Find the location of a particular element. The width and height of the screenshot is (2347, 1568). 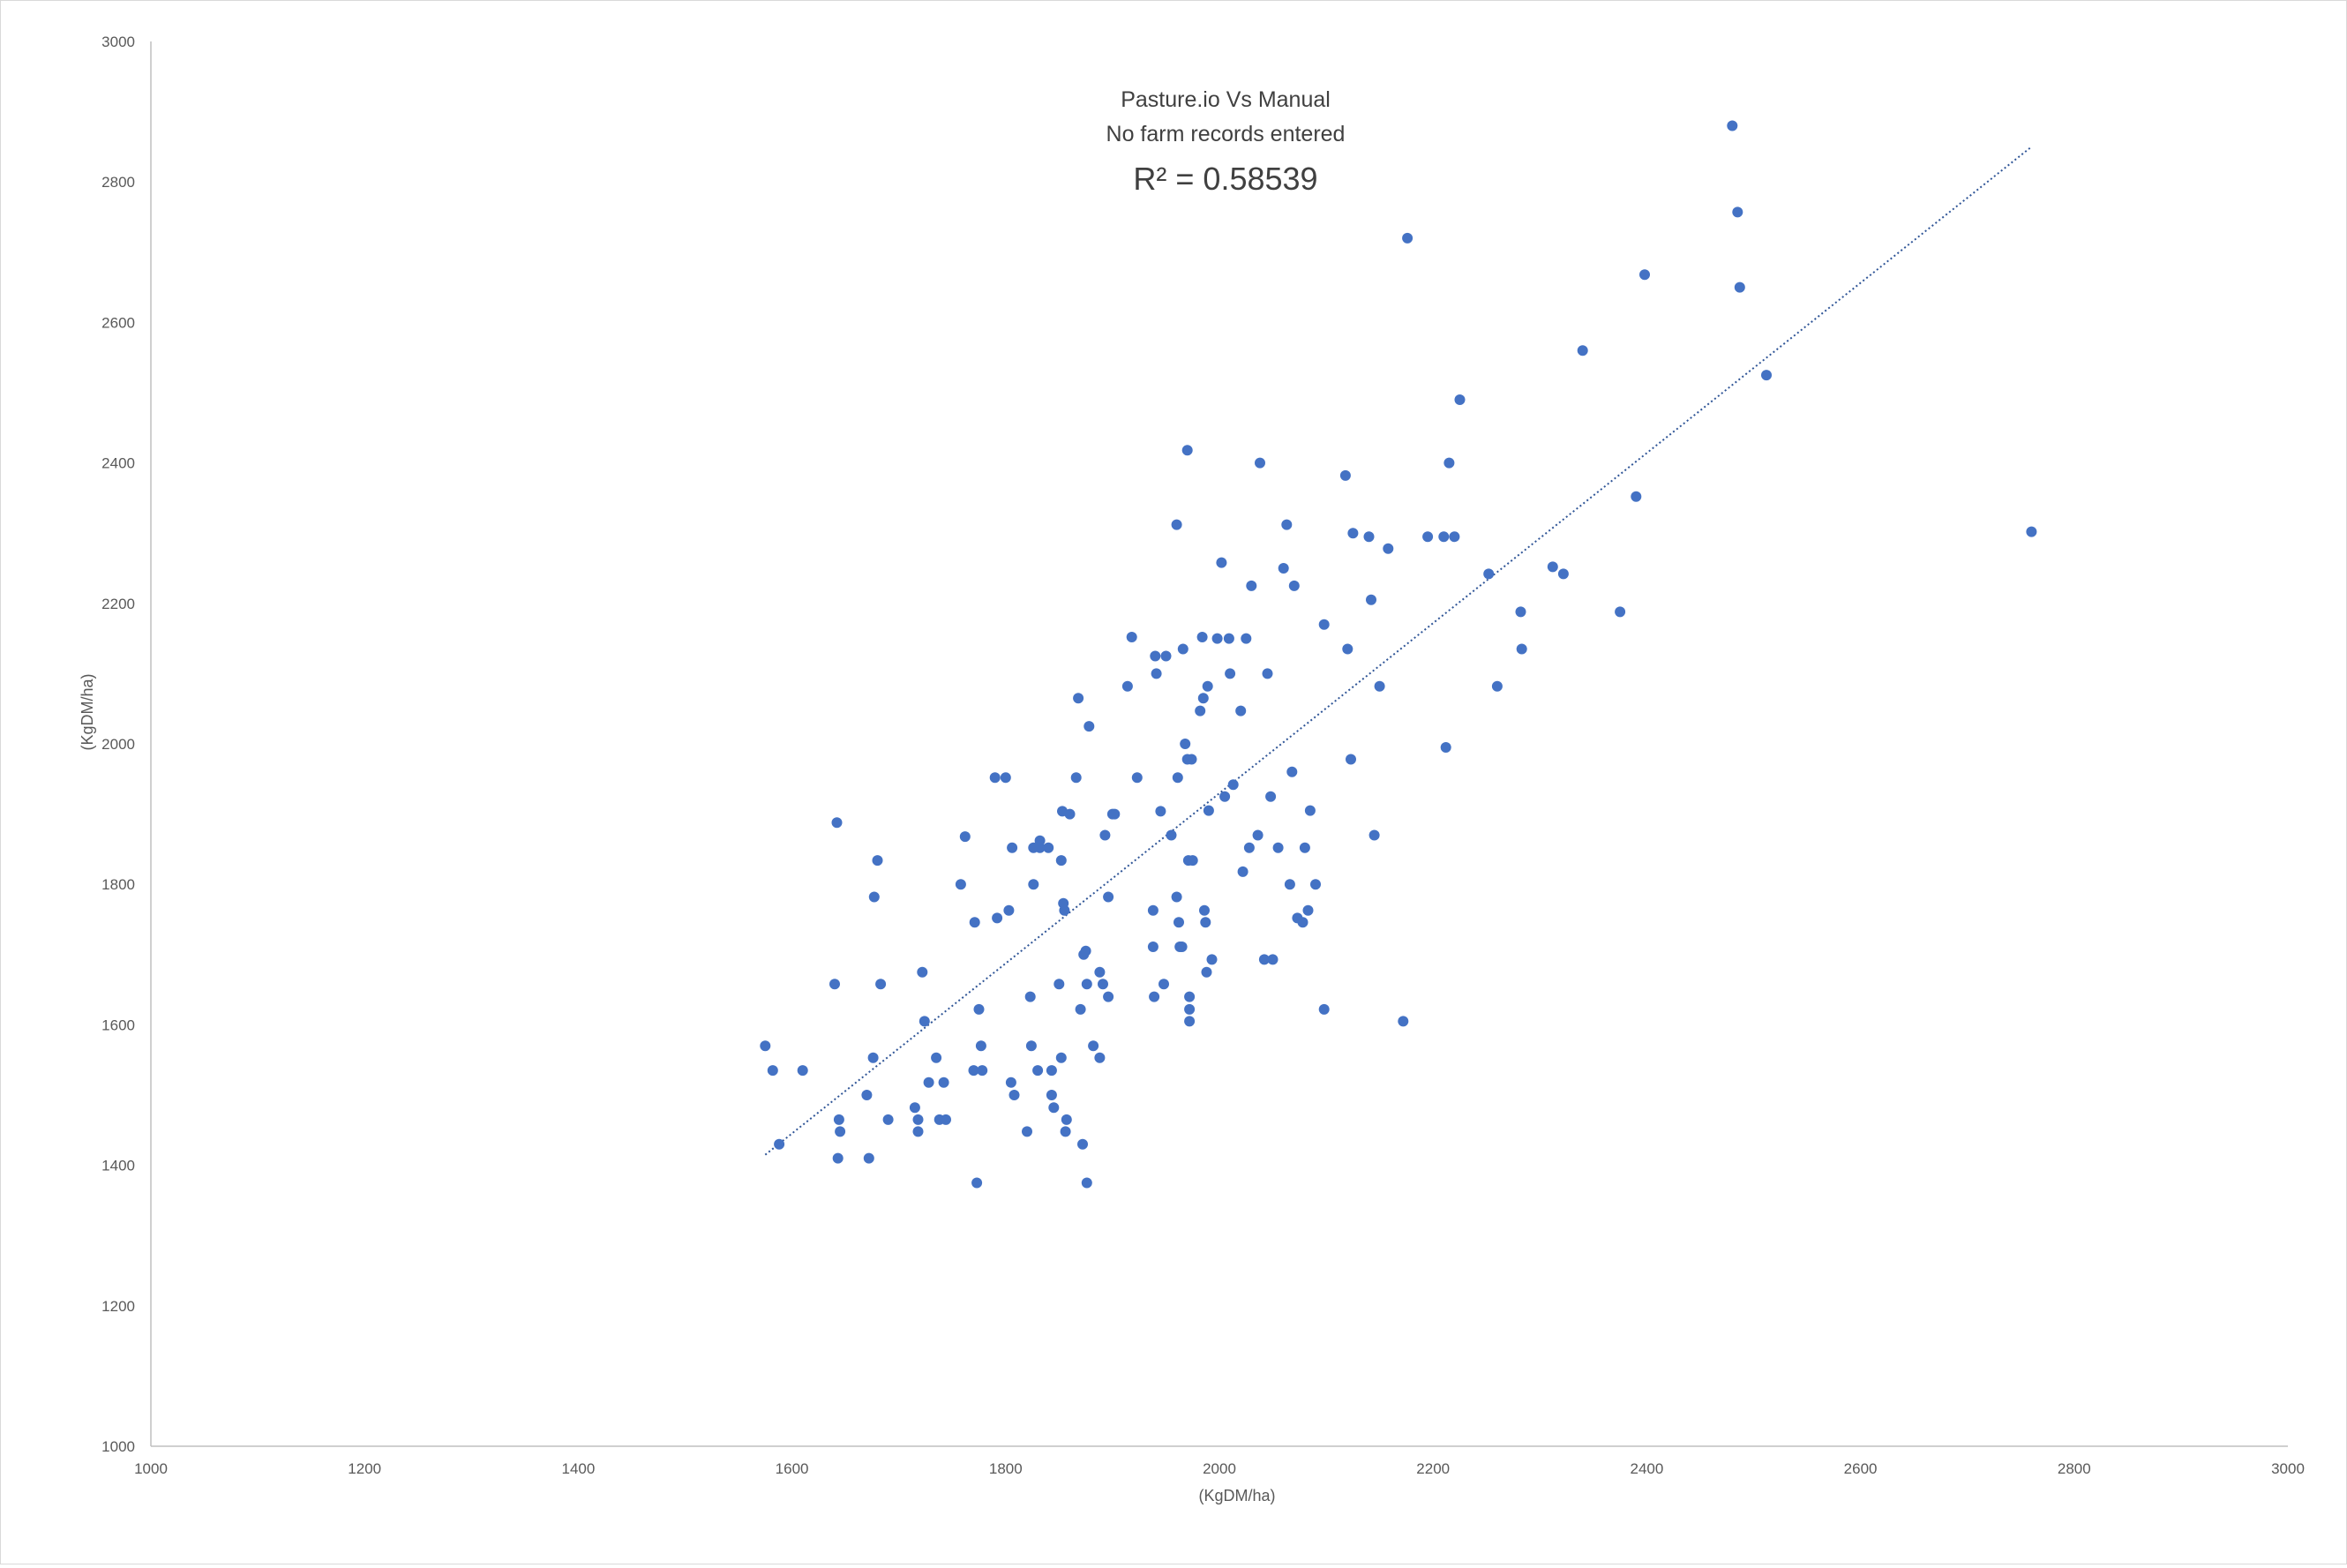

y-tick-label: 3000 is located at coordinates (118, 42).